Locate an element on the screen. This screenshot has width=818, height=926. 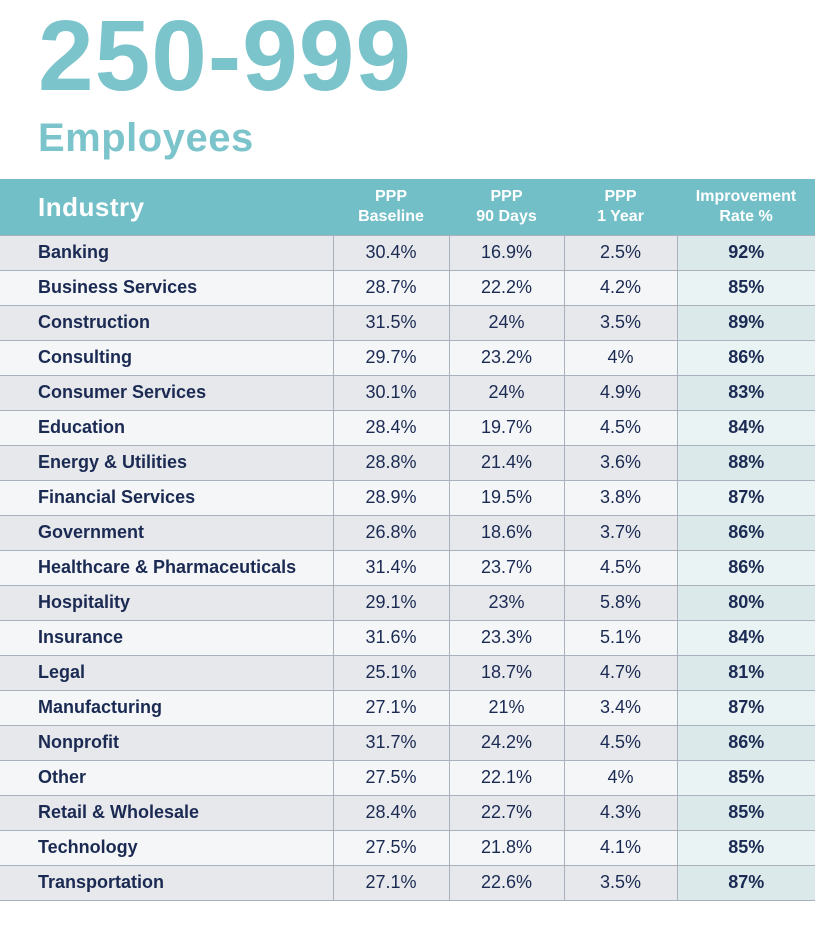
table-row: Nonprofit 31.7% 24.2% 4.5% 86% is located at coordinates (407, 742).